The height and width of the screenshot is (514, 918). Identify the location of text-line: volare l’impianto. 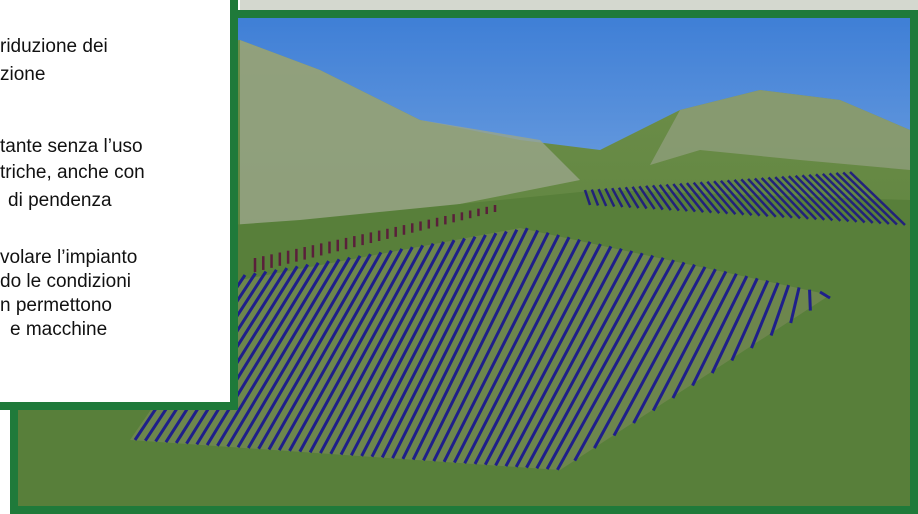
(69, 257).